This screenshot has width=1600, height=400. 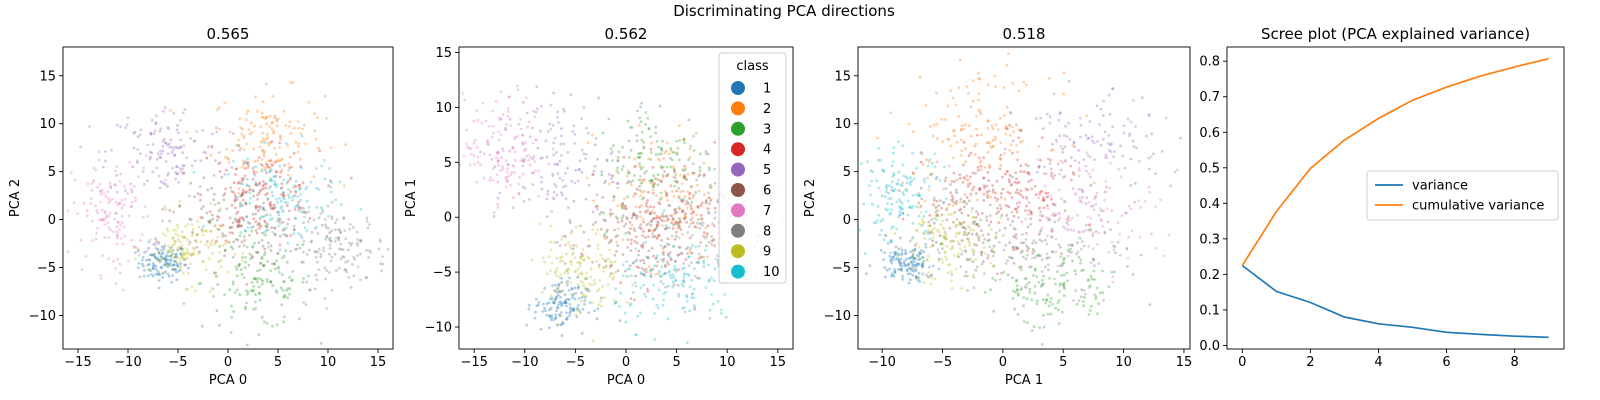 What do you see at coordinates (443, 108) in the screenshot?
I see `y-tick-label: 10` at bounding box center [443, 108].